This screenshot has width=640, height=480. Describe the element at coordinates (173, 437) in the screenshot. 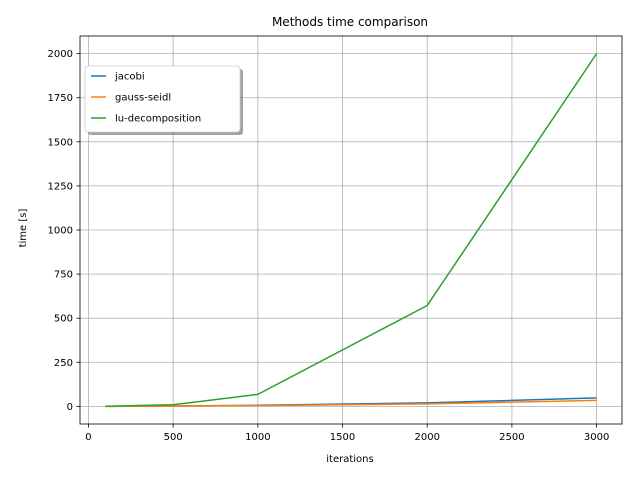

I see `x-tick-label: 500` at that location.